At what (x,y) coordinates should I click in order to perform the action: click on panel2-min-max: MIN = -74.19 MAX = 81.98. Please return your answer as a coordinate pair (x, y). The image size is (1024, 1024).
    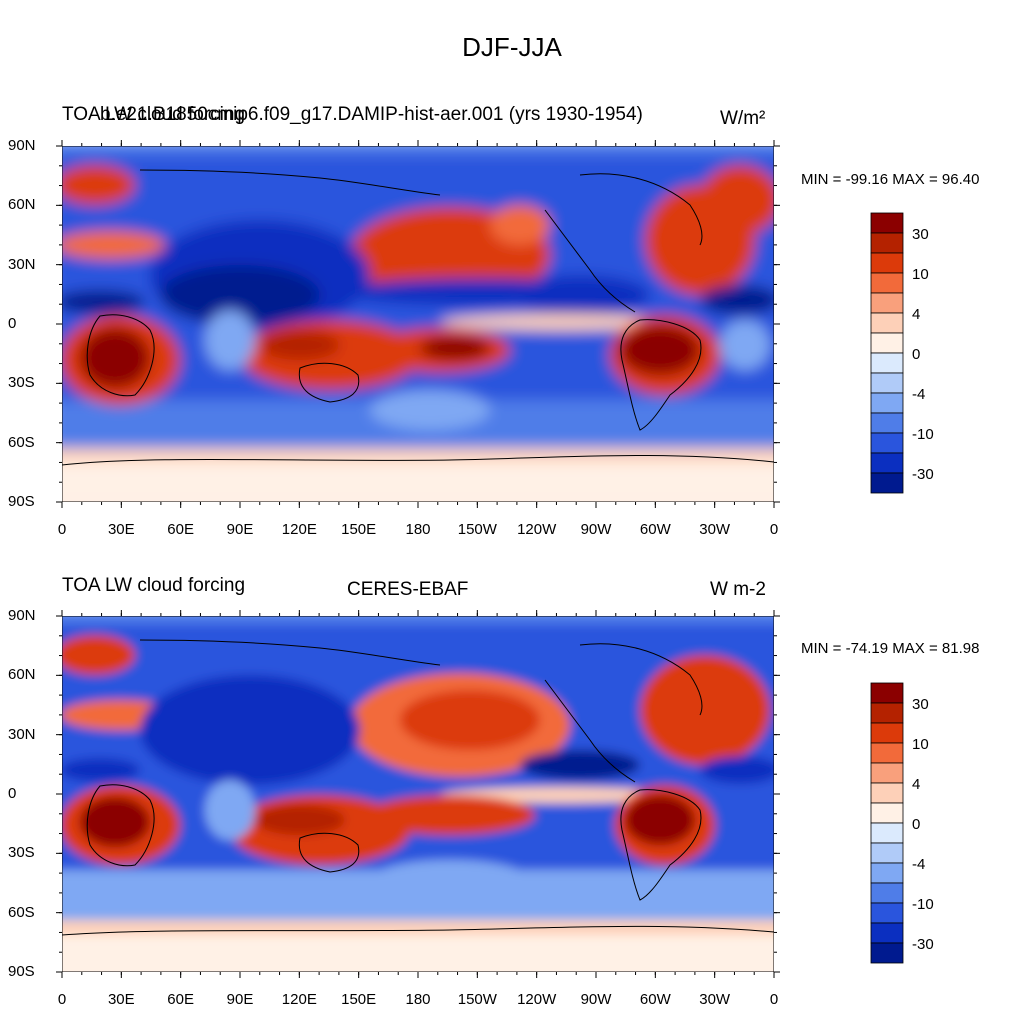
    Looking at the image, I should click on (890, 648).